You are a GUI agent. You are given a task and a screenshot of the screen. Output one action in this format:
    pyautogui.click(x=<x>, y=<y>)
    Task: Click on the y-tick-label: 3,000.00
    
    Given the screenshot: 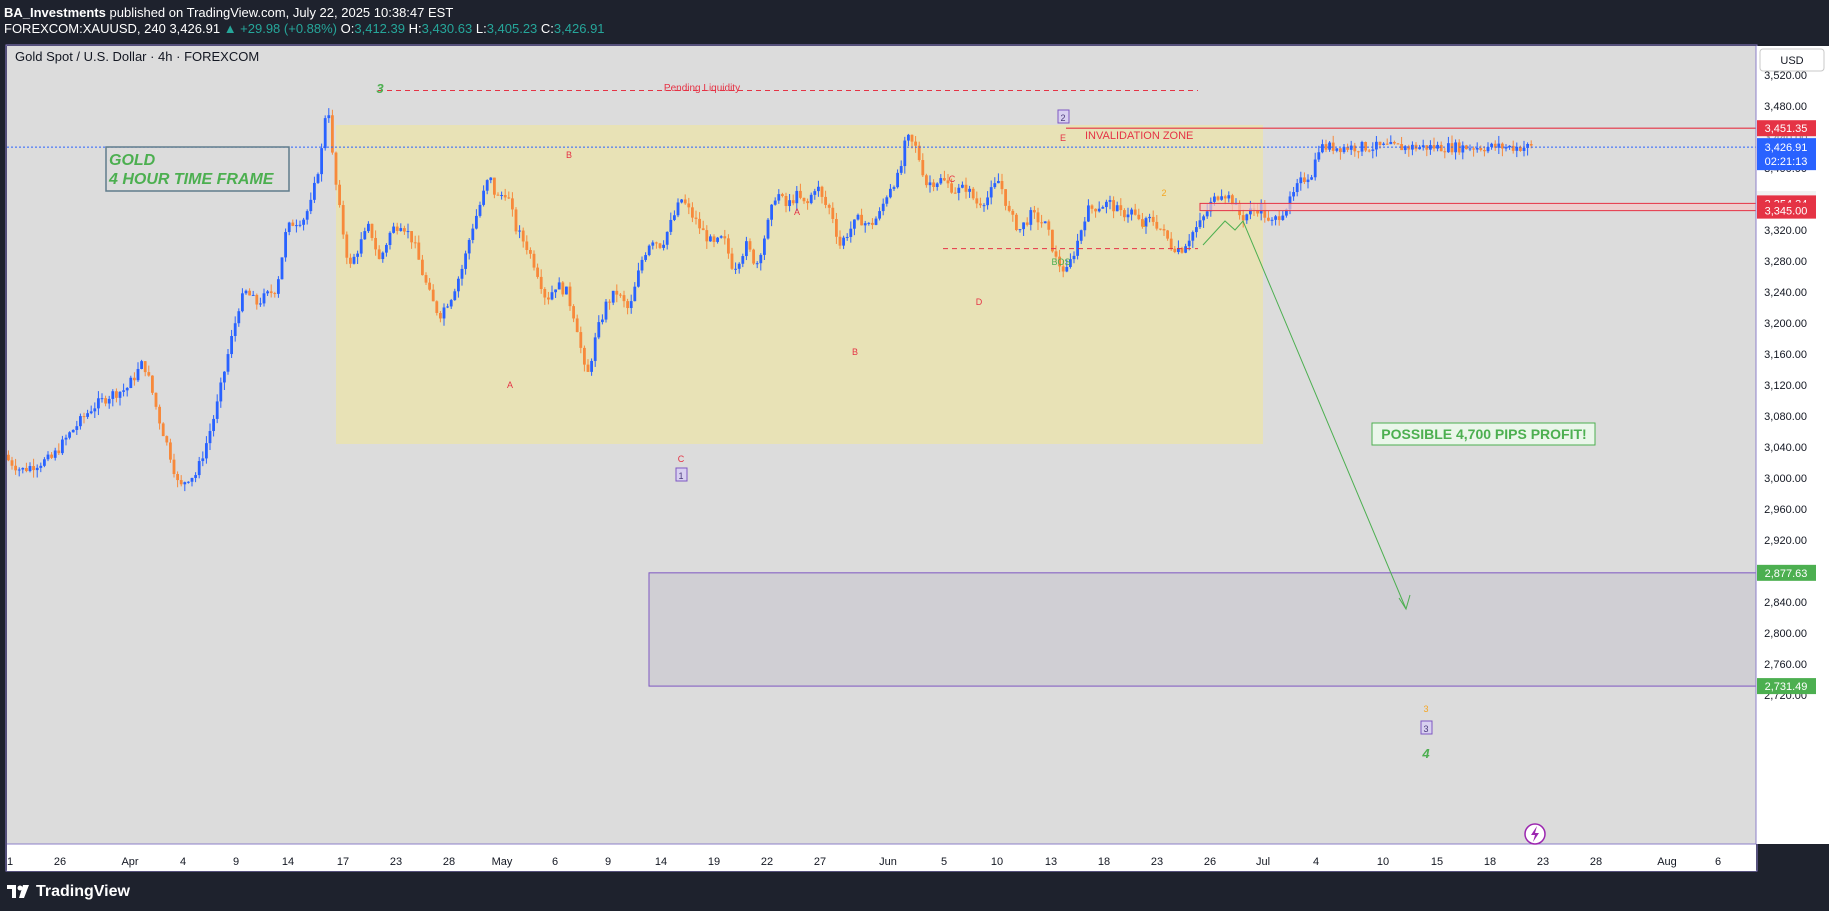 What is the action you would take?
    pyautogui.click(x=1785, y=479)
    